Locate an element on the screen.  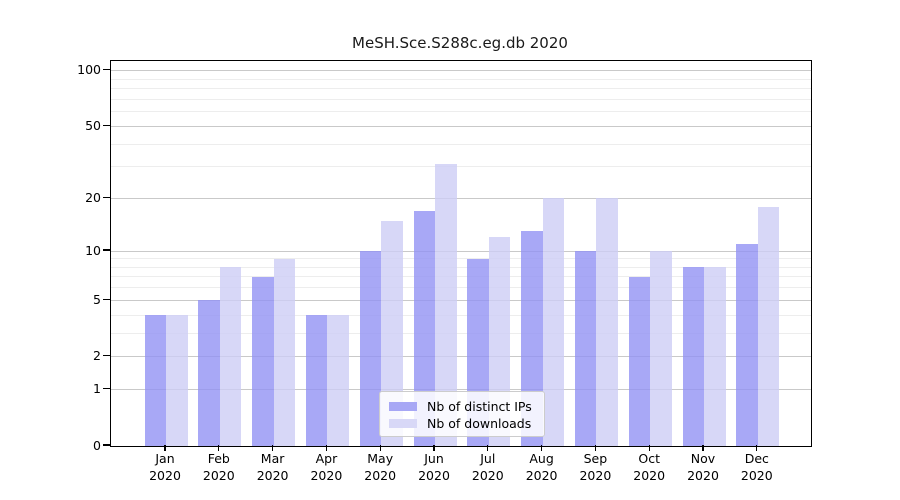
x-tick-label-mar: Mar 2020 is located at coordinates (273, 467).